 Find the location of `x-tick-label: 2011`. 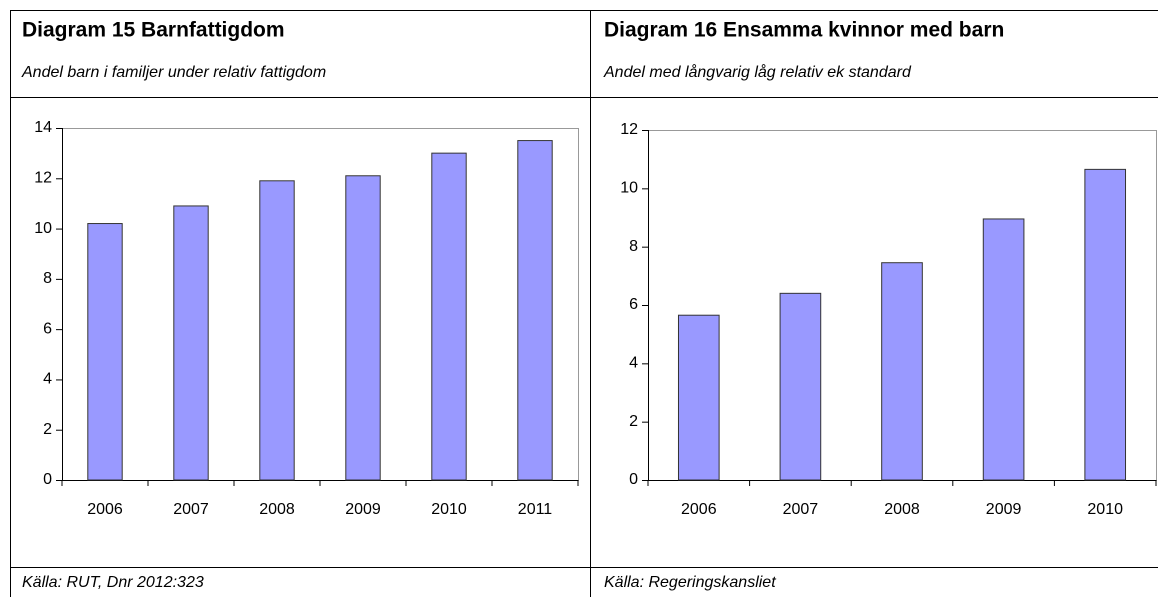

x-tick-label: 2011 is located at coordinates (535, 509).